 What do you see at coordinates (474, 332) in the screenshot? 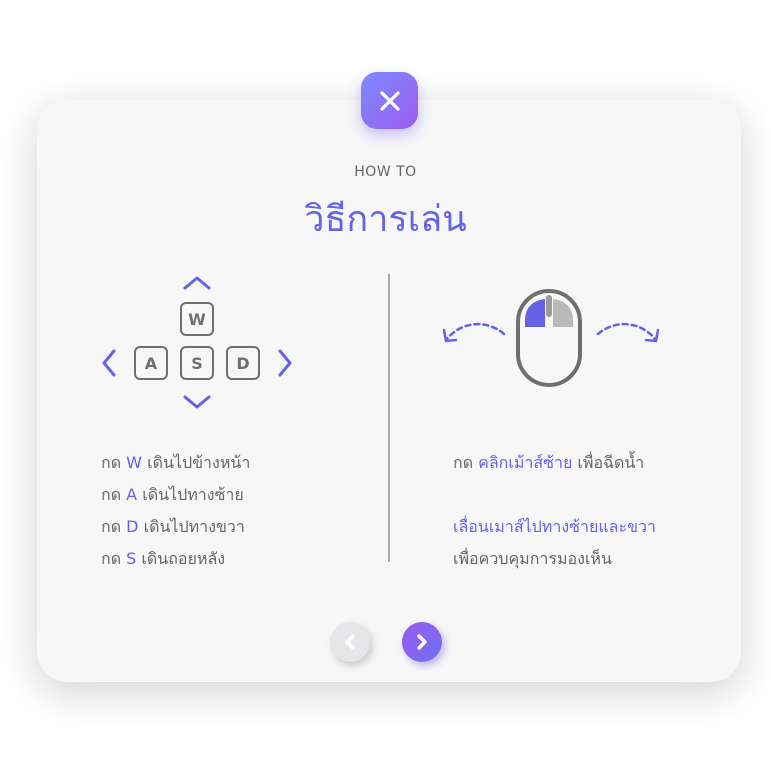
I see `curved-arrow-left-icon` at bounding box center [474, 332].